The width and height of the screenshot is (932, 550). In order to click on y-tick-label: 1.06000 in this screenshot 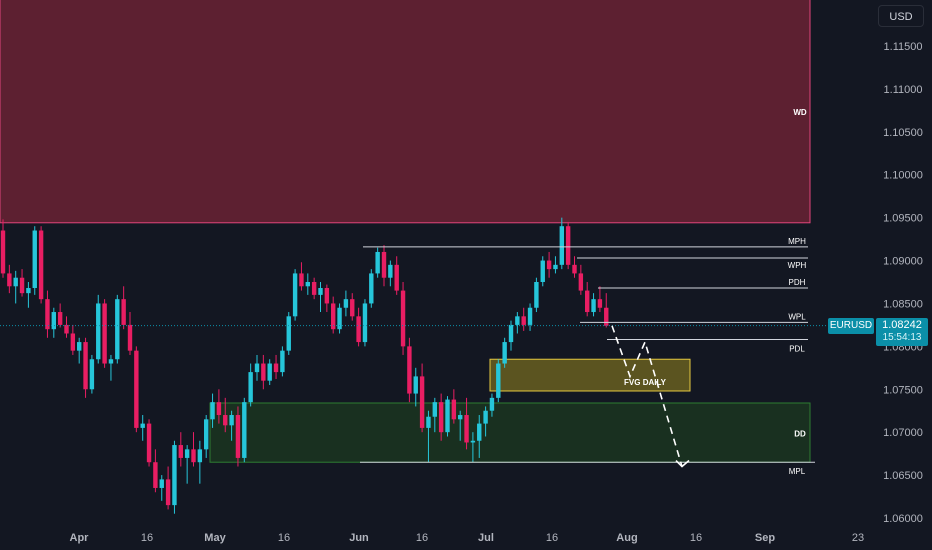, I will do `click(903, 519)`.